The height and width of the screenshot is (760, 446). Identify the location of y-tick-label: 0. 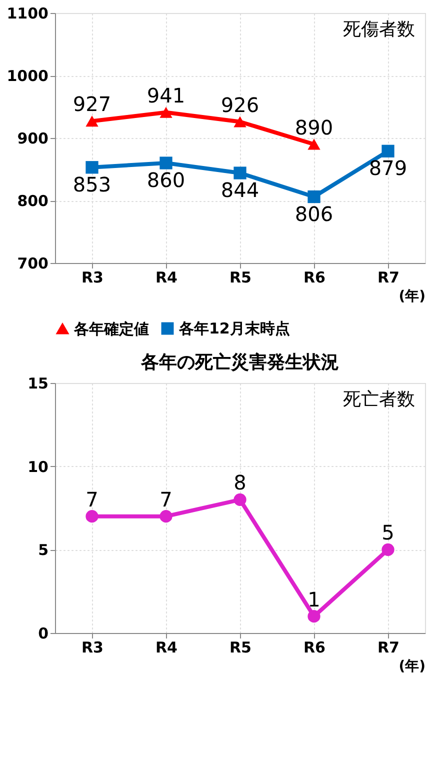
(43, 633).